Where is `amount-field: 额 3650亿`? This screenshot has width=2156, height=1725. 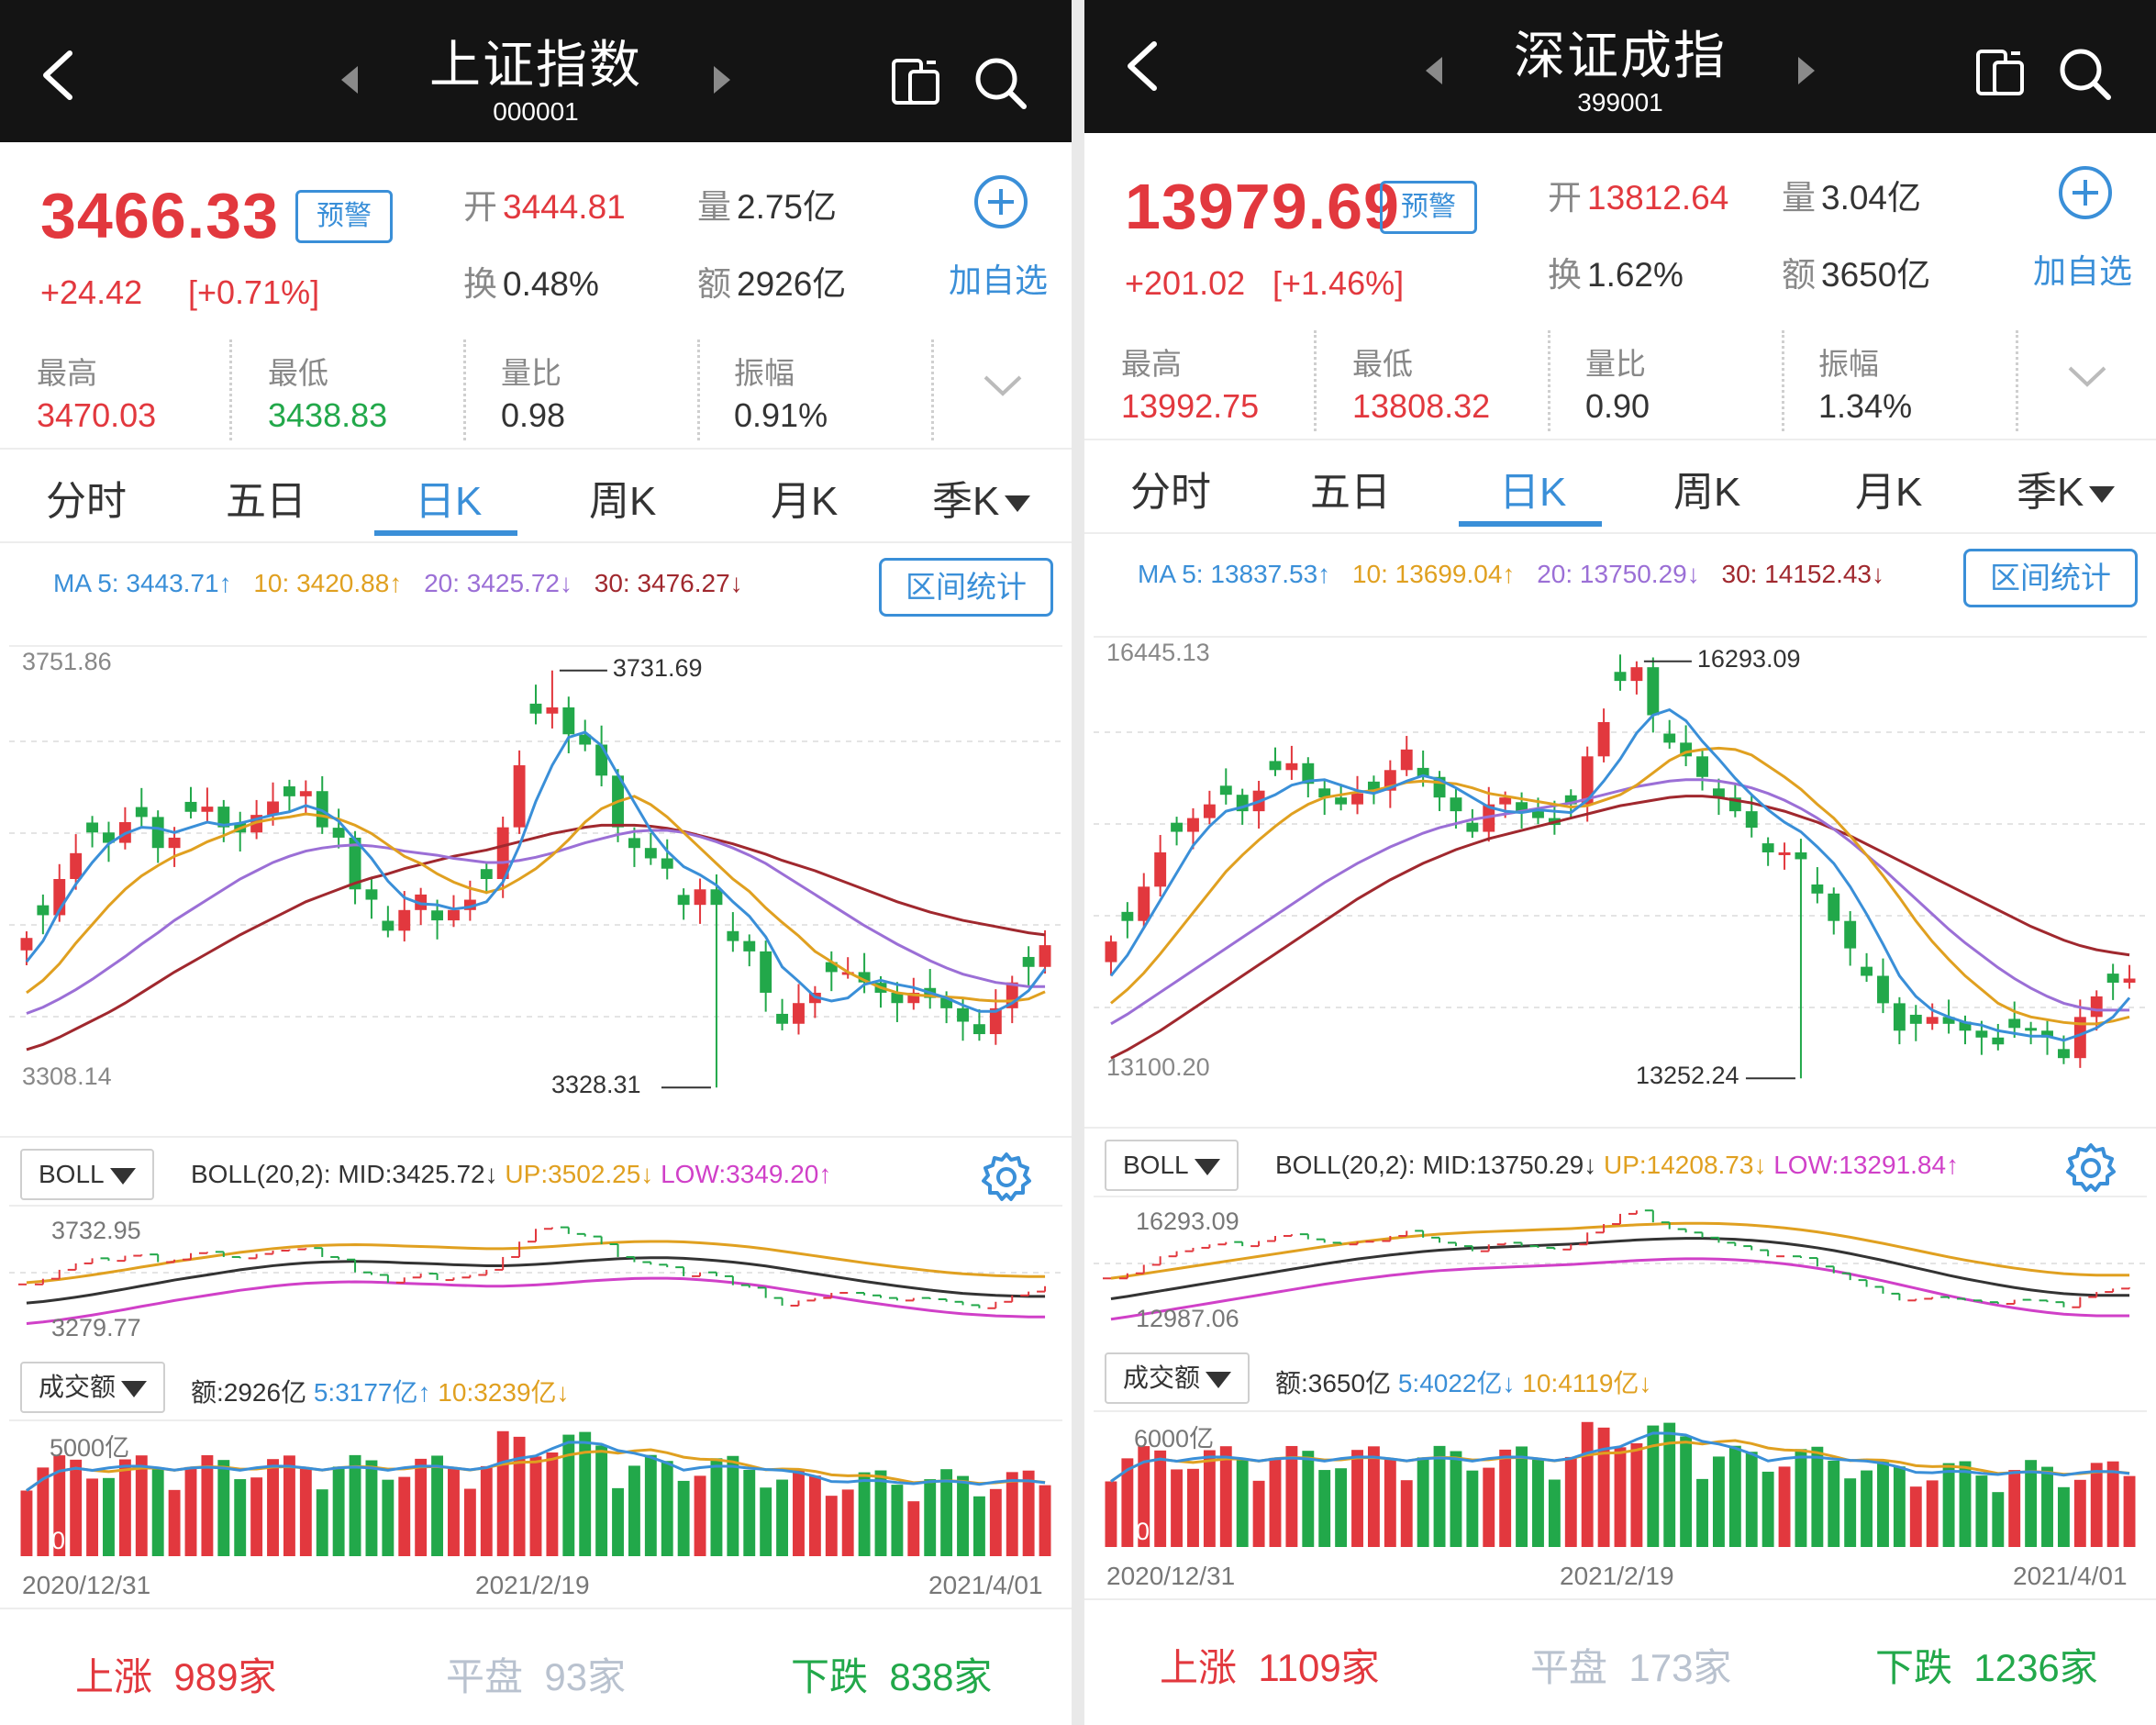
amount-field: 额 3650亿 is located at coordinates (1856, 271).